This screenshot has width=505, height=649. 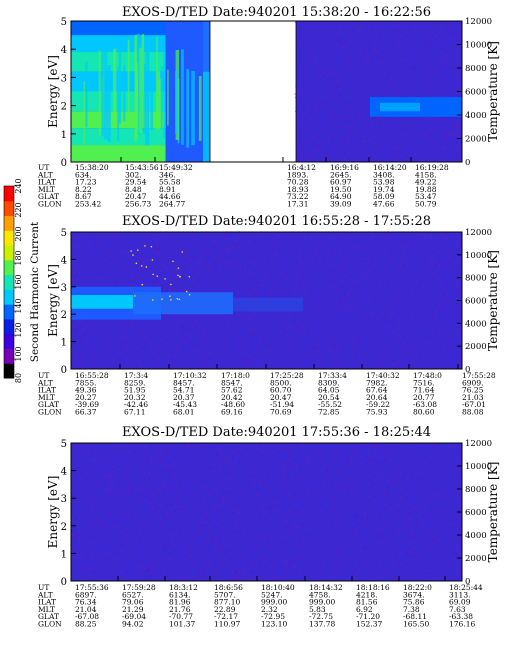 I want to click on ephemeris-value: 20.32, so click(x=135, y=397).